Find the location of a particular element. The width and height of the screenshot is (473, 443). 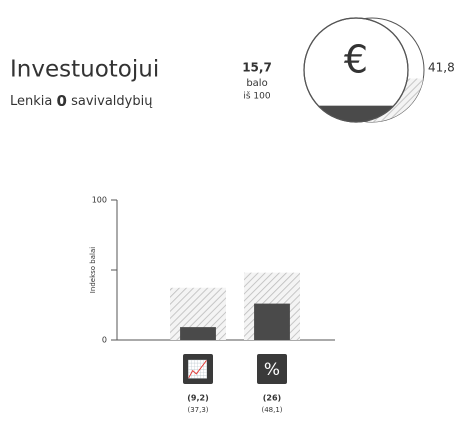

rank: 0 is located at coordinates (62, 101).